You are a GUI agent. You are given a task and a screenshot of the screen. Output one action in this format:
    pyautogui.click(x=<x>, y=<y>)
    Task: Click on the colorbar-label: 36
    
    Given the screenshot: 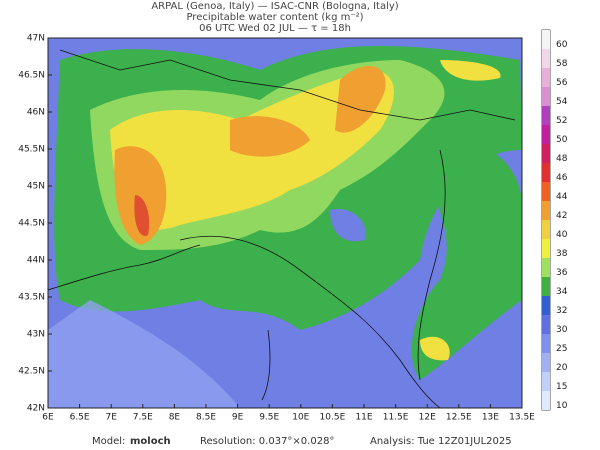 What is the action you would take?
    pyautogui.click(x=562, y=273)
    